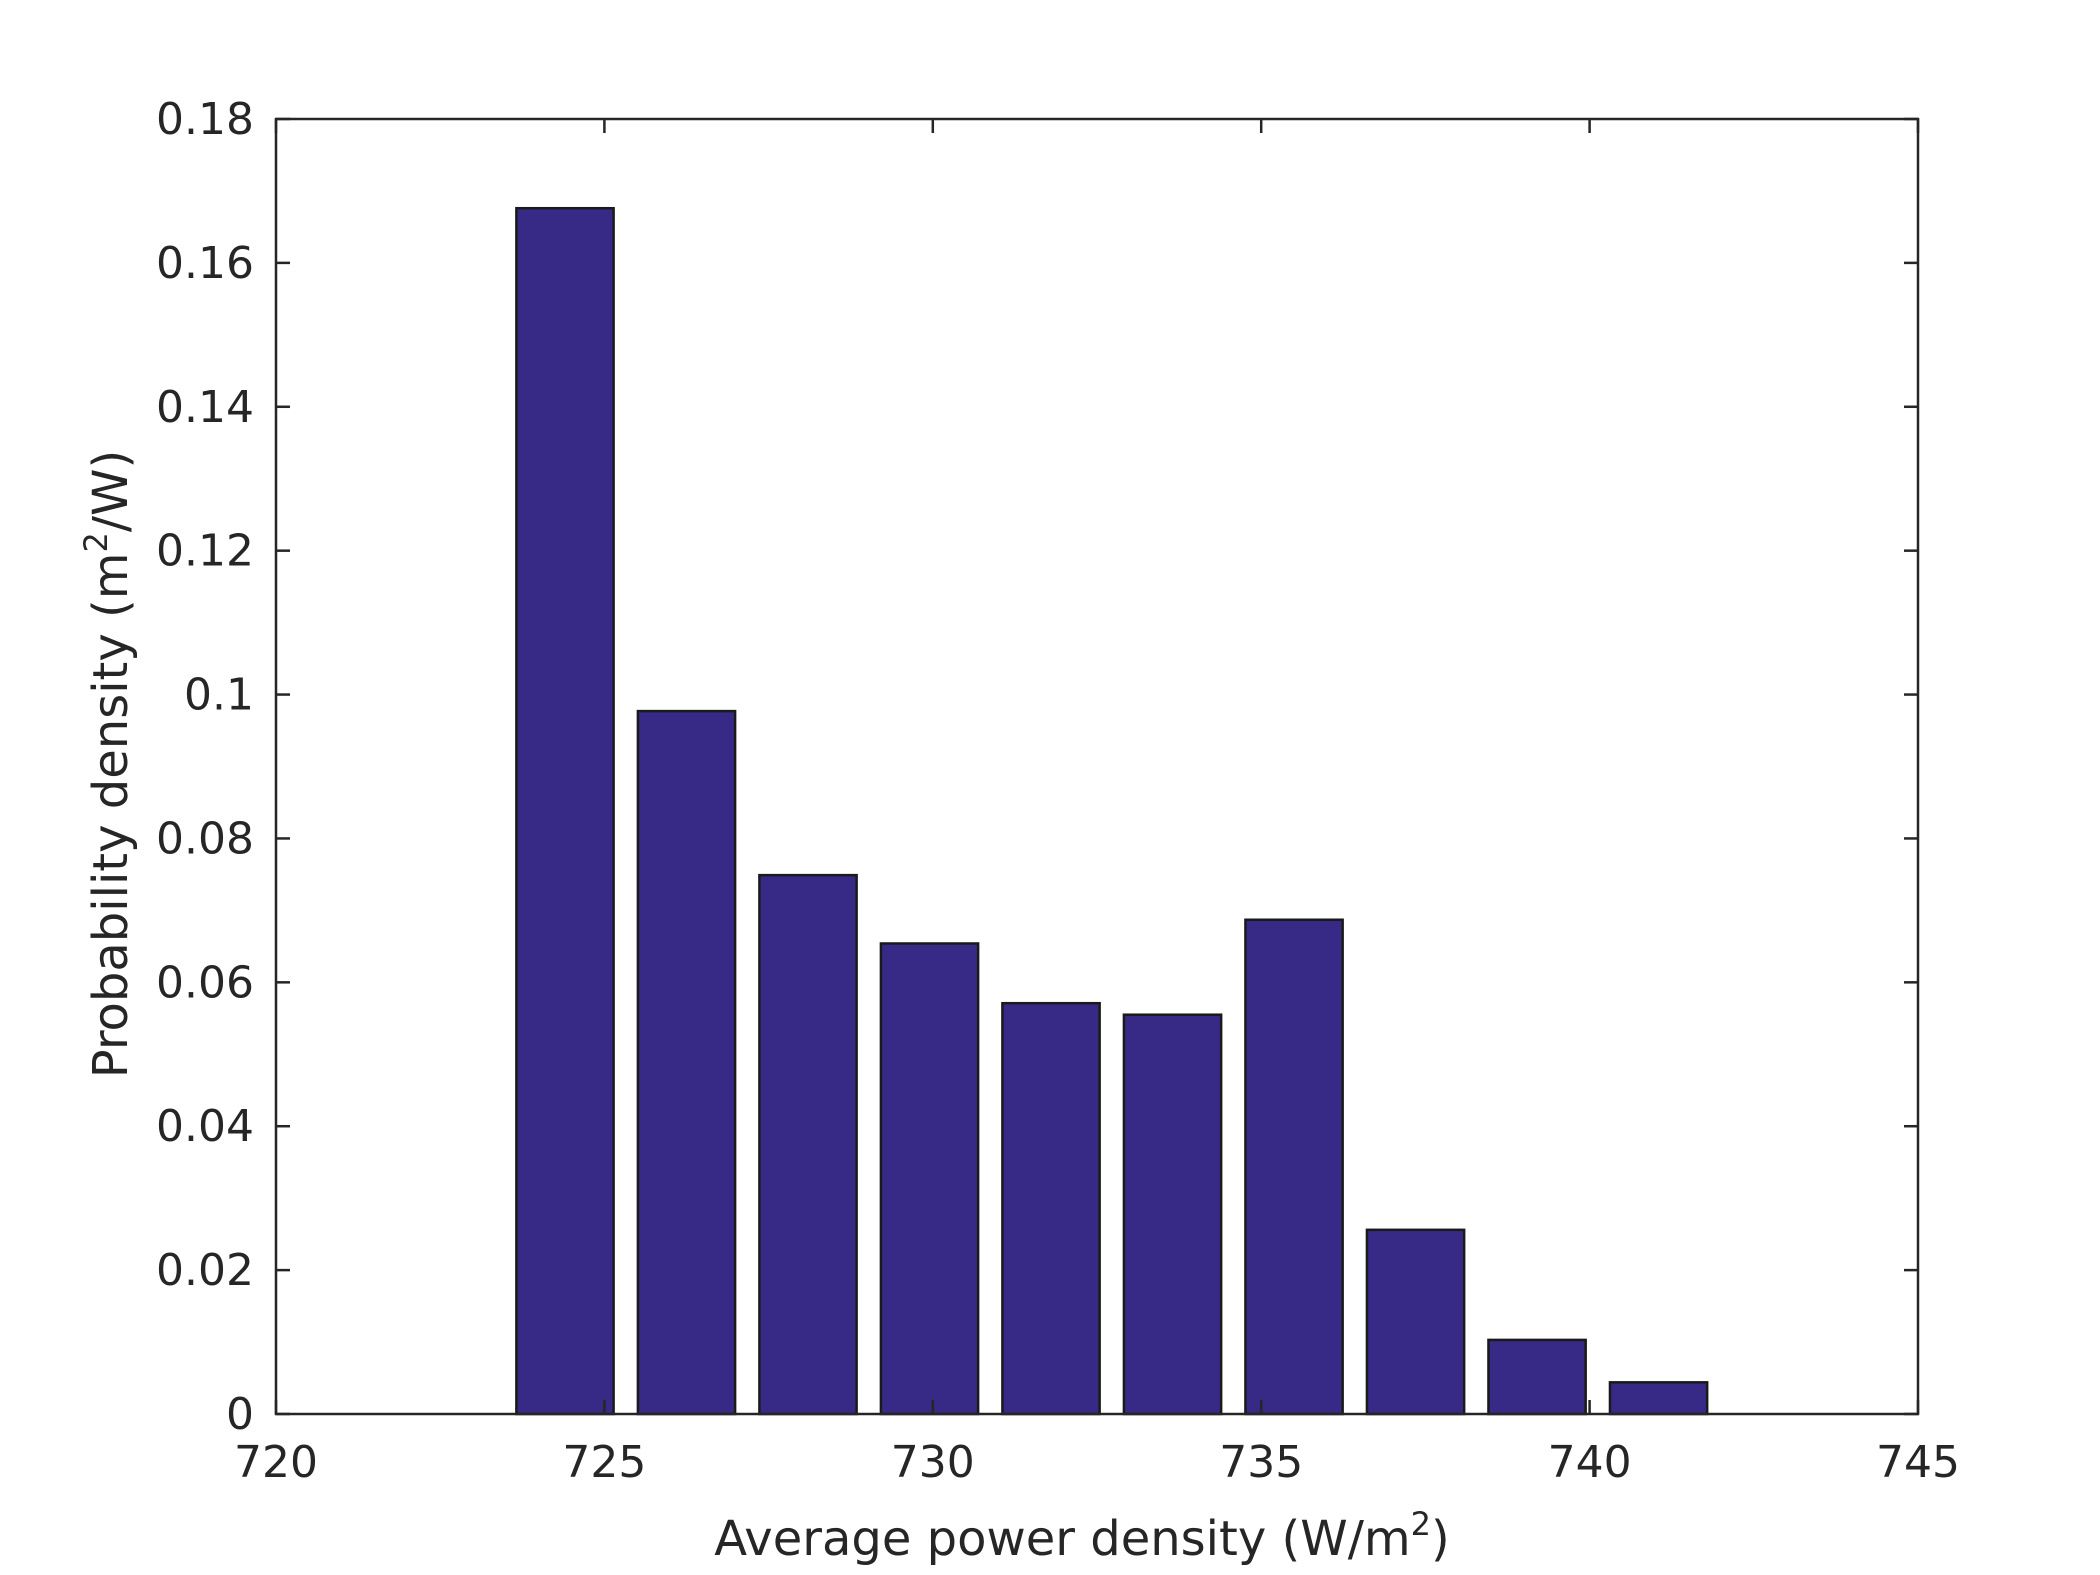 The width and height of the screenshot is (2100, 1575). What do you see at coordinates (205, 838) in the screenshot?
I see `y-tick-label-4: 0.08` at bounding box center [205, 838].